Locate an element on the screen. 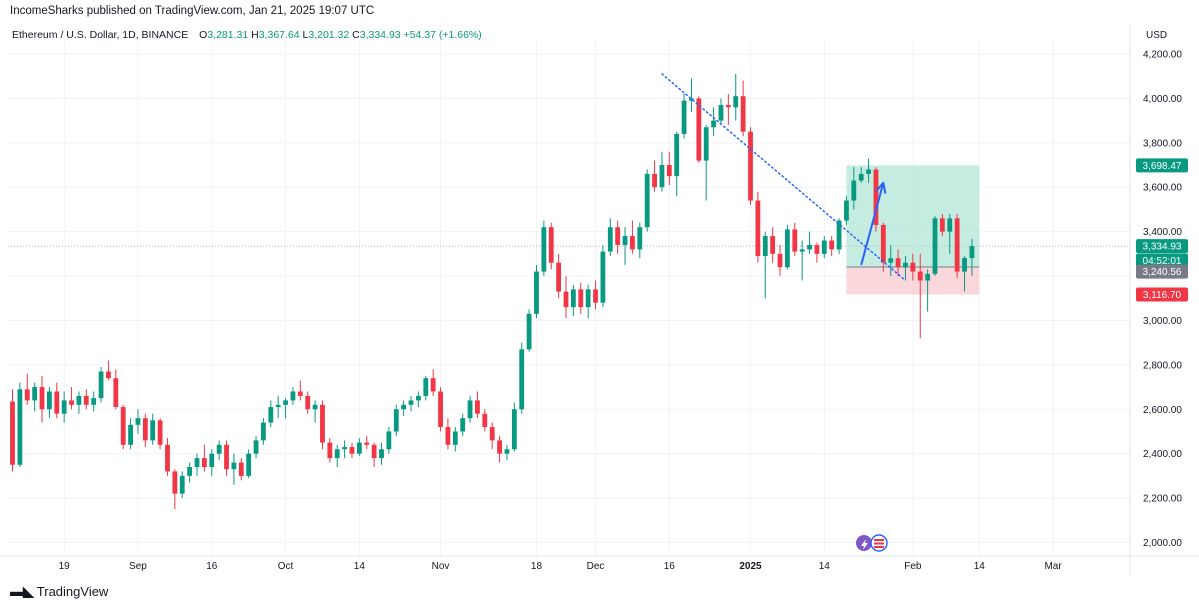 This screenshot has width=1199, height=606. price-badge-label: 3,116.70 is located at coordinates (1162, 295).